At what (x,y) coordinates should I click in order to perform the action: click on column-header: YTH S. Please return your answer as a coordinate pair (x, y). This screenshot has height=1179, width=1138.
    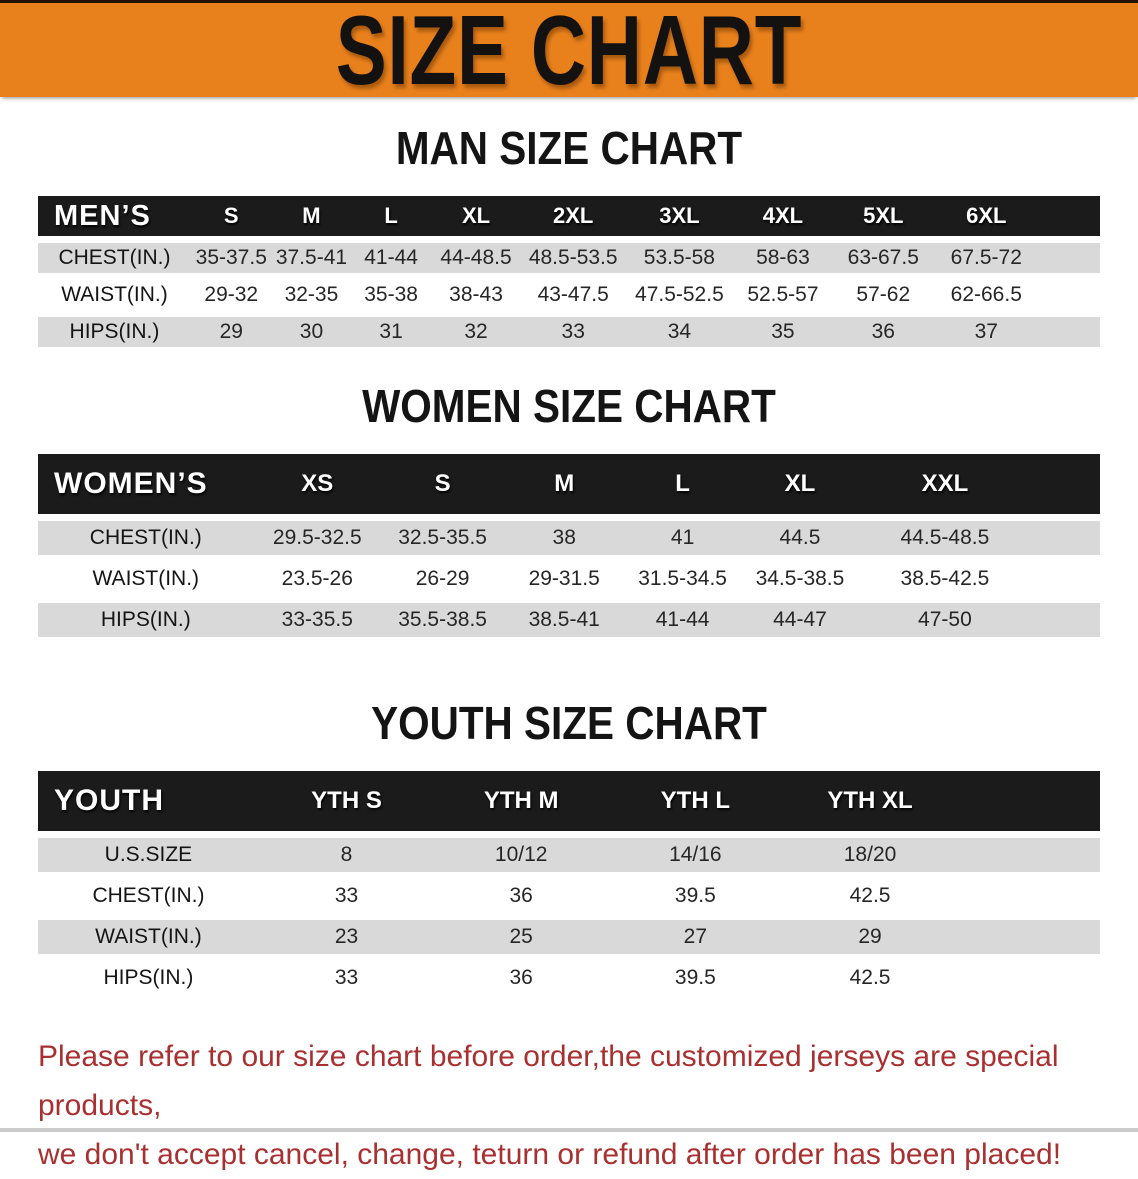
    Looking at the image, I should click on (346, 801).